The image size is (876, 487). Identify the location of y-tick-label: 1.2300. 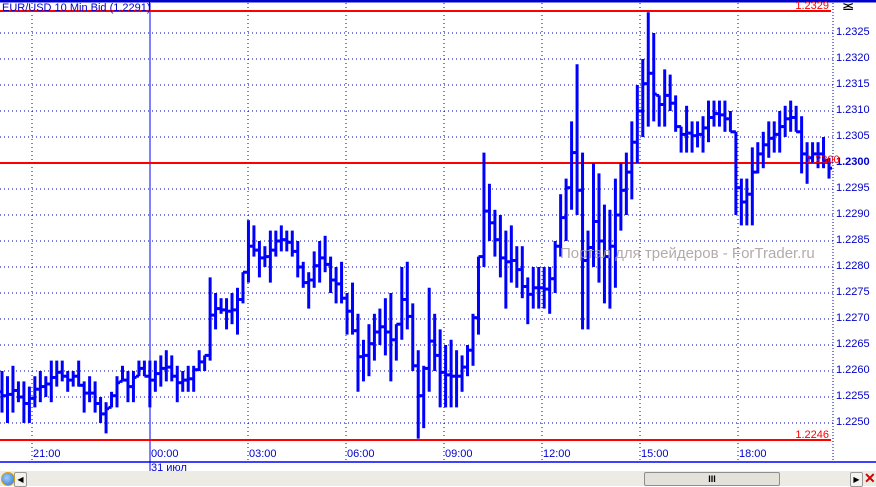
(853, 162).